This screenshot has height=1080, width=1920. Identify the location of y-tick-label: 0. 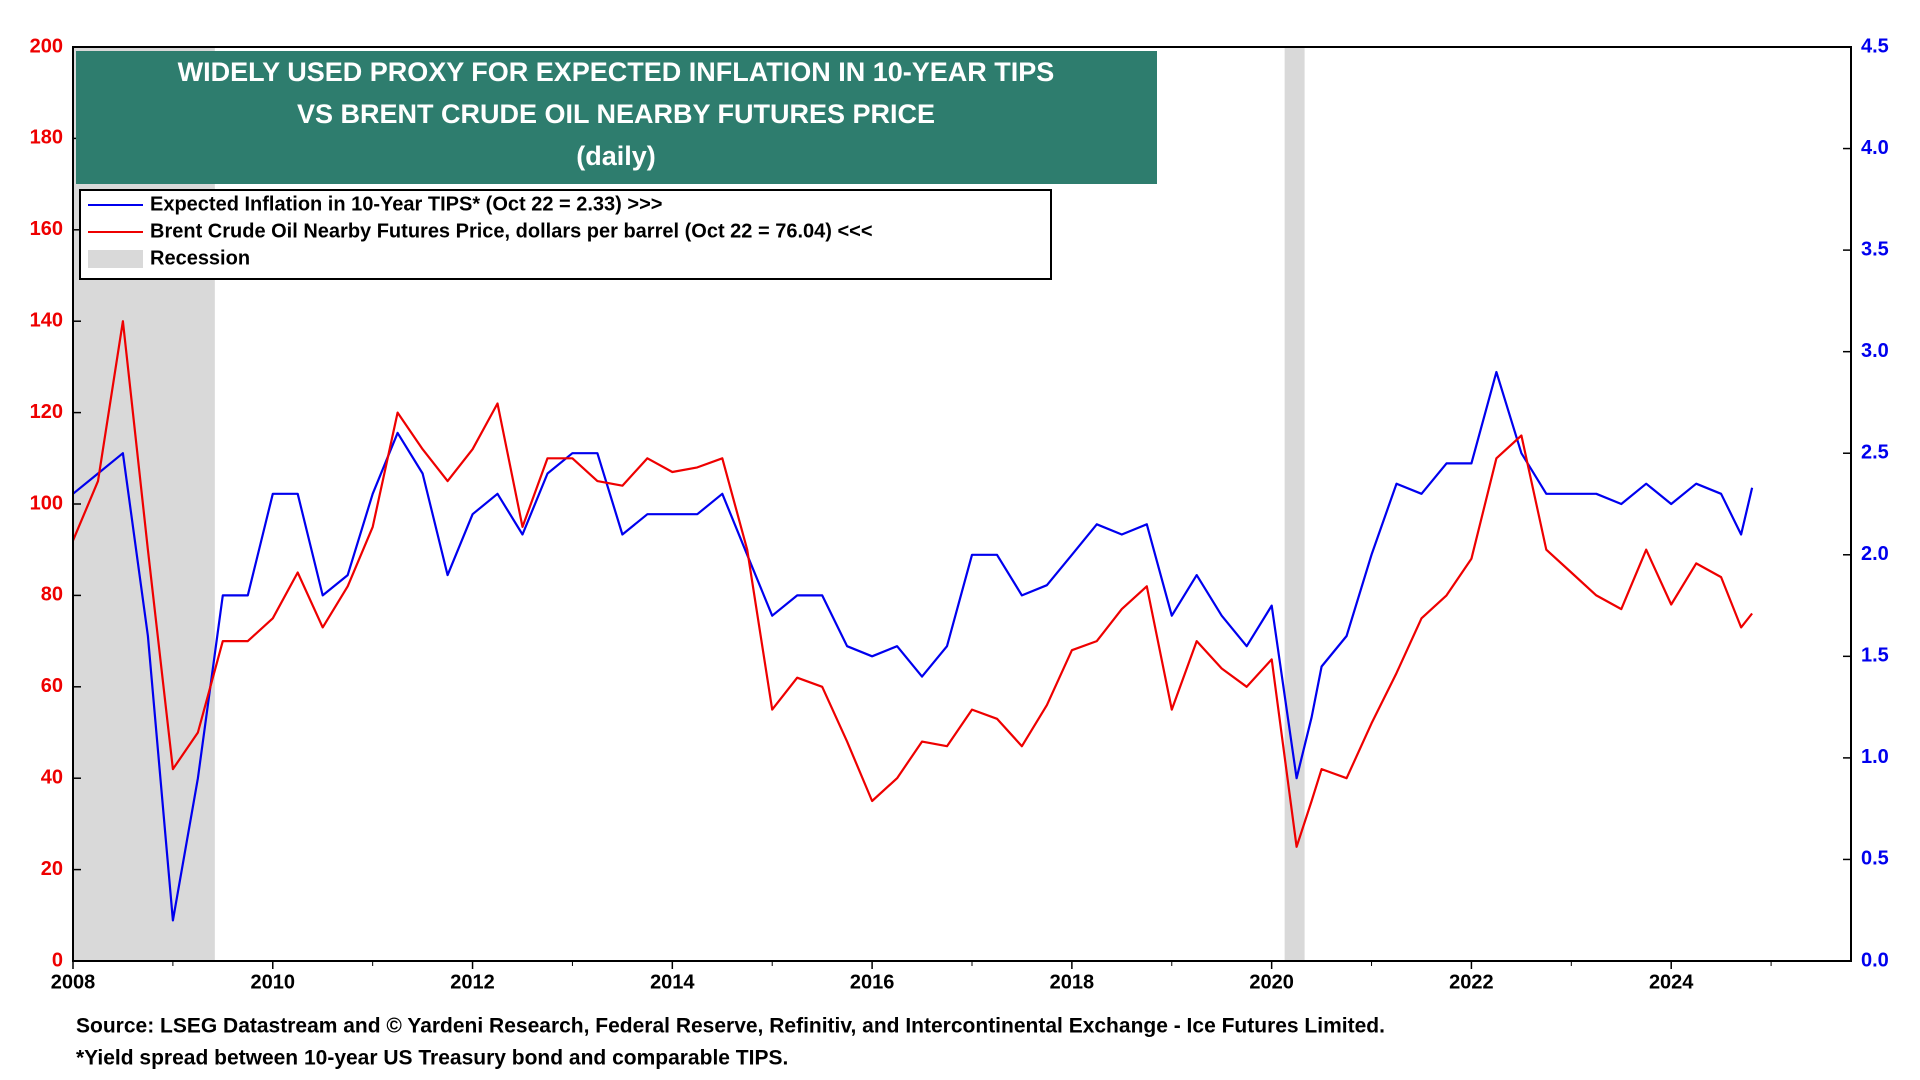
(57, 960).